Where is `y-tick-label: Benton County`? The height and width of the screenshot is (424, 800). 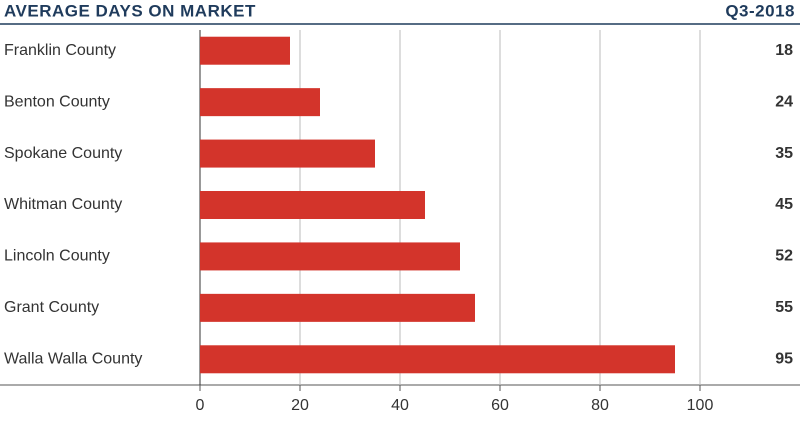 y-tick-label: Benton County is located at coordinates (57, 101).